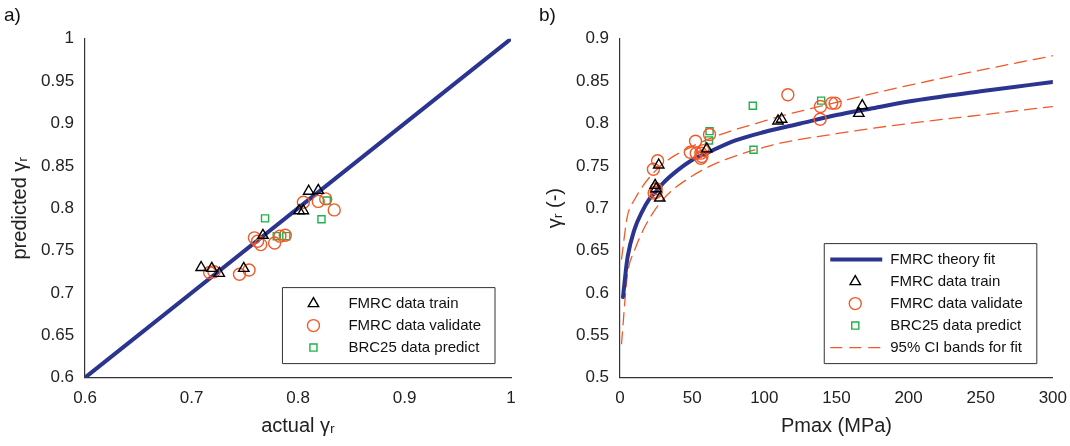 Image resolution: width=1070 pixels, height=446 pixels. I want to click on x-tick-label: 1, so click(511, 398).